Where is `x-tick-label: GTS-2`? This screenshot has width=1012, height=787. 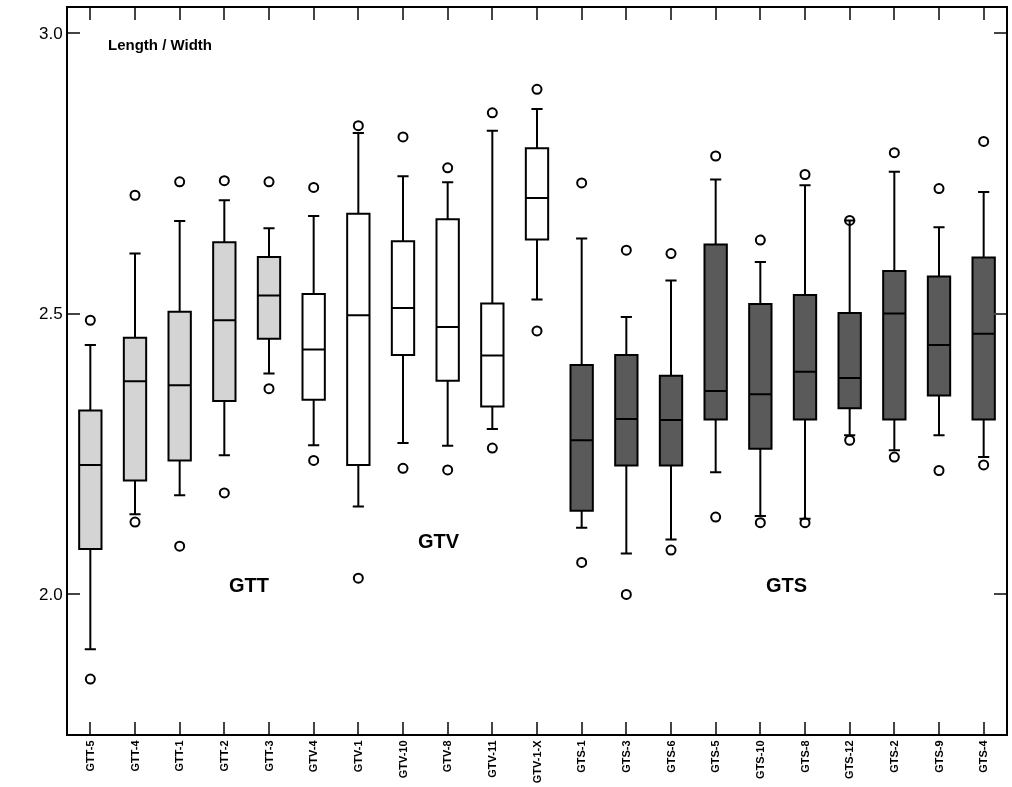
x-tick-label: GTS-2 is located at coordinates (893, 756).